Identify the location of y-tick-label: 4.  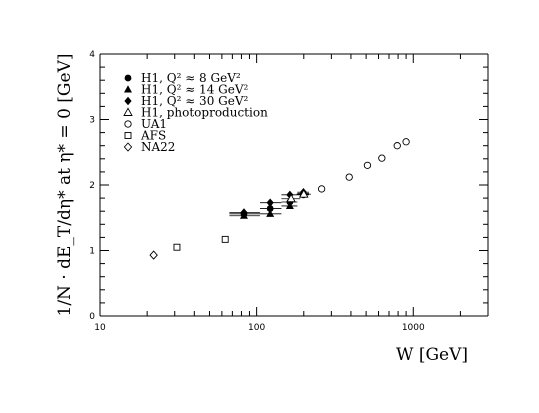
(92, 55).